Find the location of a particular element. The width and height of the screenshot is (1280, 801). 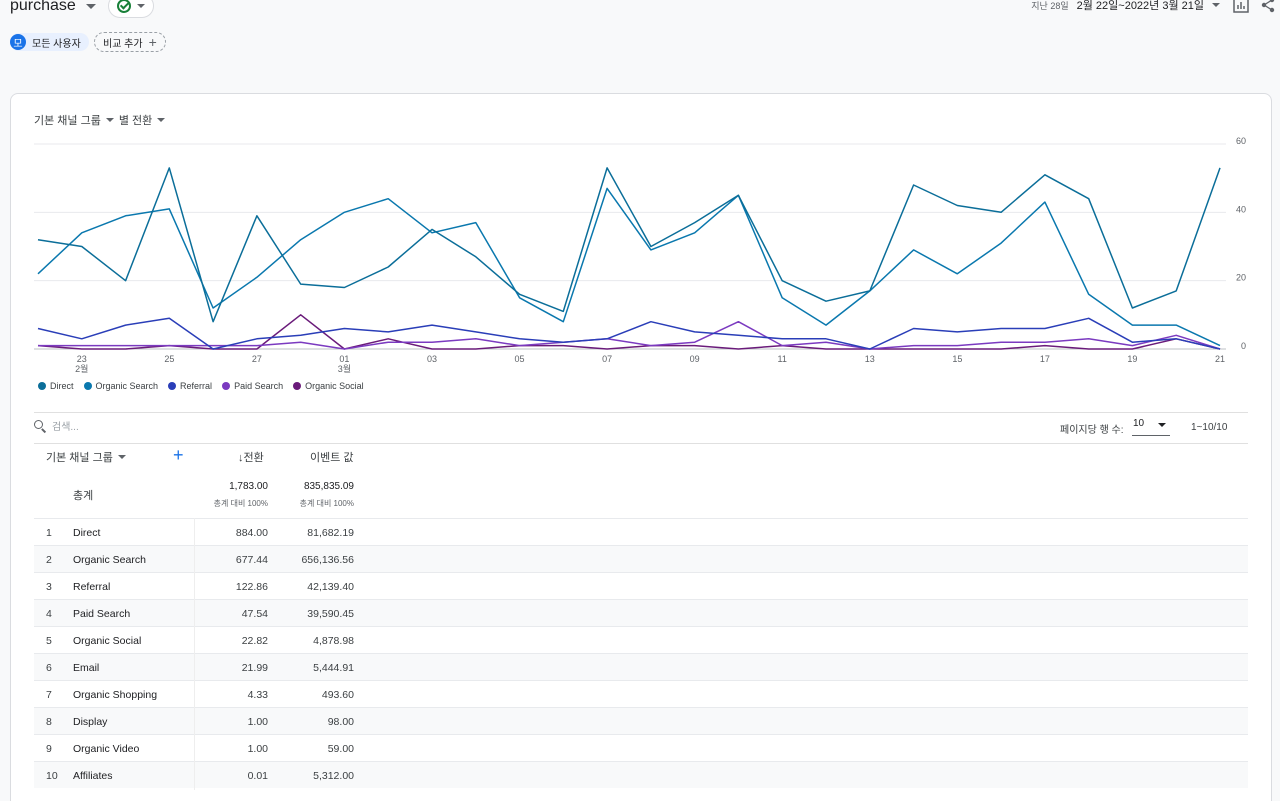

legend-item: Paid Search is located at coordinates (252, 386).